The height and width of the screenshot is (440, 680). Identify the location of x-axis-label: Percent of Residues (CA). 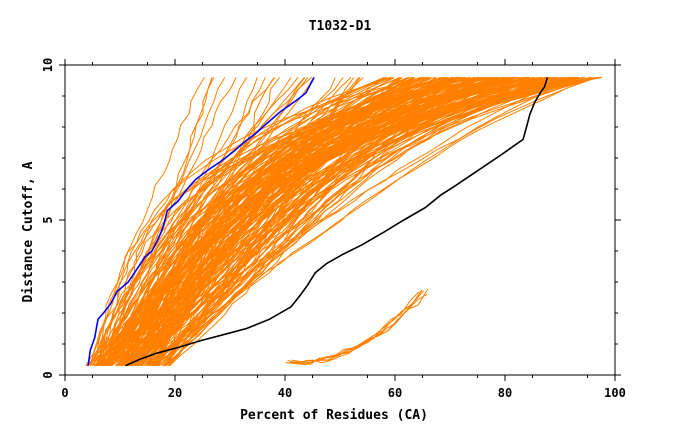
(334, 415).